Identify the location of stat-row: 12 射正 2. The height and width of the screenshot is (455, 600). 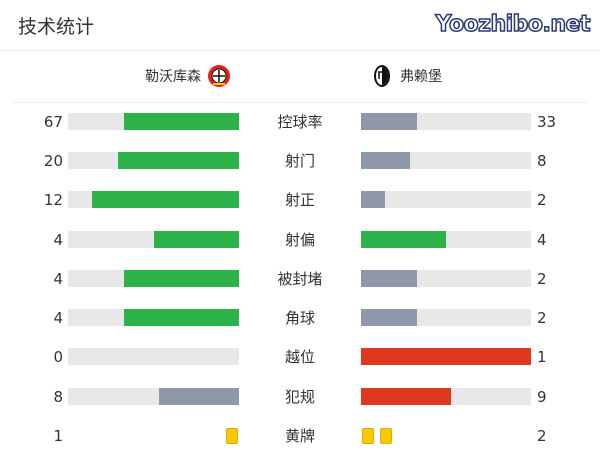
(300, 200).